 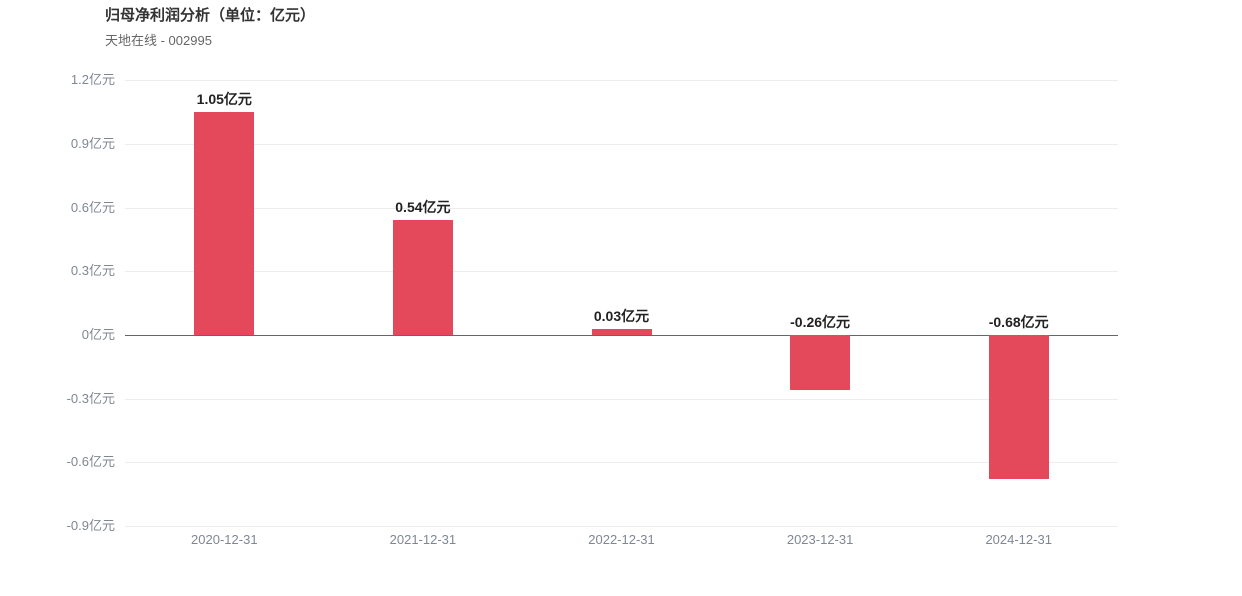 I want to click on zero-axis-line, so click(x=621, y=335).